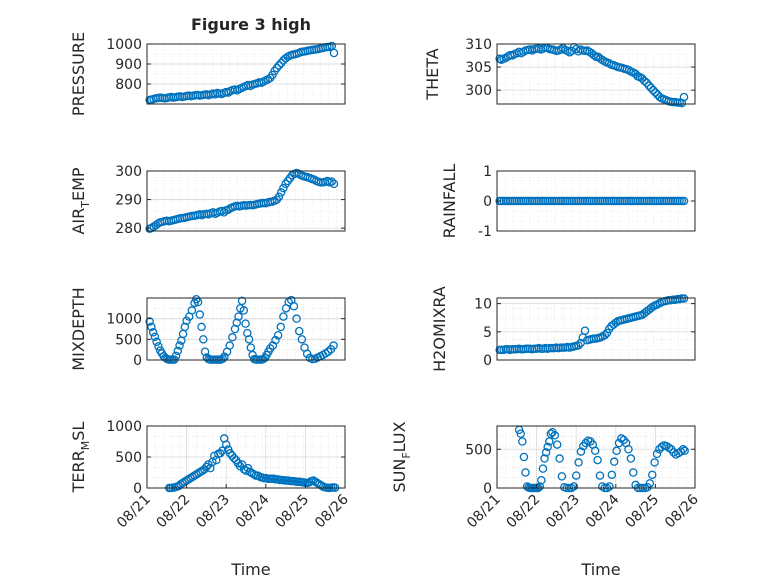 The height and width of the screenshot is (583, 778). Describe the element at coordinates (483, 305) in the screenshot. I see `y-tick-label: 10` at that location.